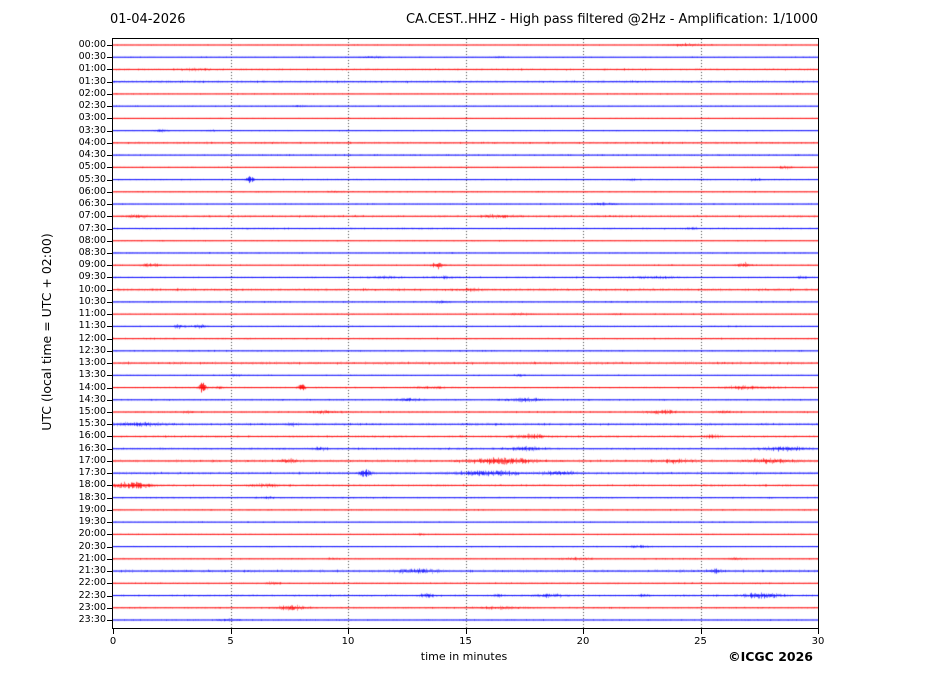 This screenshot has width=927, height=696. What do you see at coordinates (230, 641) in the screenshot?
I see `x-tick-label: 5` at bounding box center [230, 641].